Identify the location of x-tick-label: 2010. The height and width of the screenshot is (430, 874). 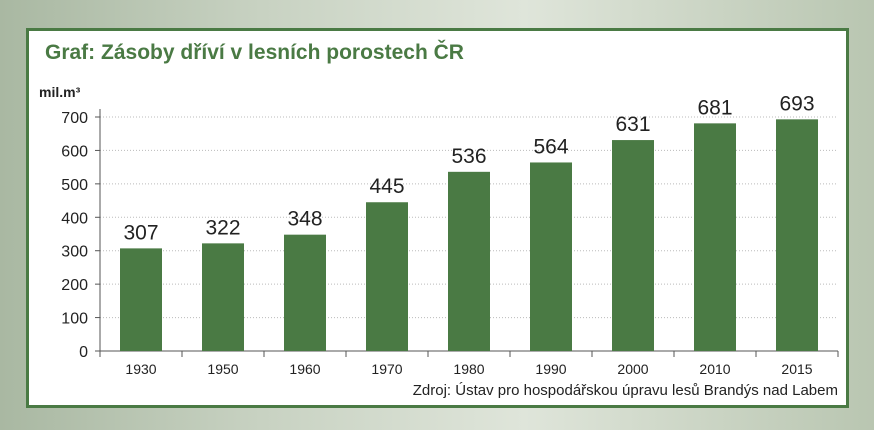
(714, 369).